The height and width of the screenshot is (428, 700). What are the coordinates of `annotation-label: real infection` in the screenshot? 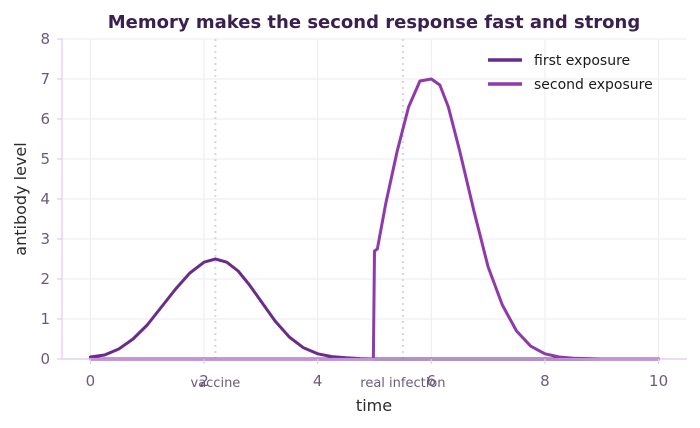 It's located at (402, 383).